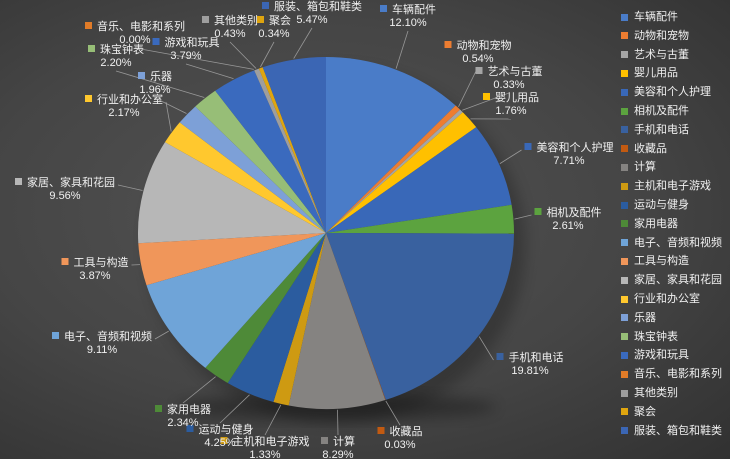 This screenshot has height=459, width=730. I want to click on legend-label: 美容和个人护理, so click(672, 92).